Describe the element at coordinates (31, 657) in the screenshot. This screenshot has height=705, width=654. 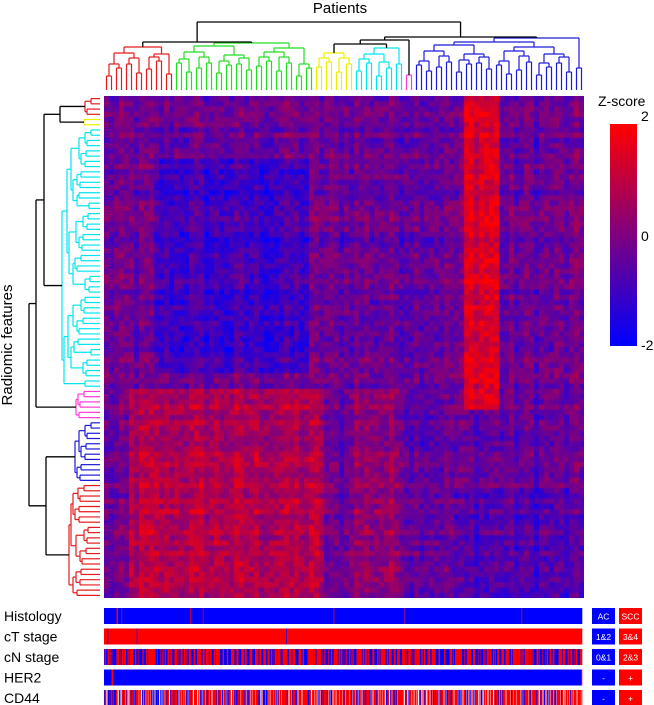
I see `track-label-2: cN stage` at that location.